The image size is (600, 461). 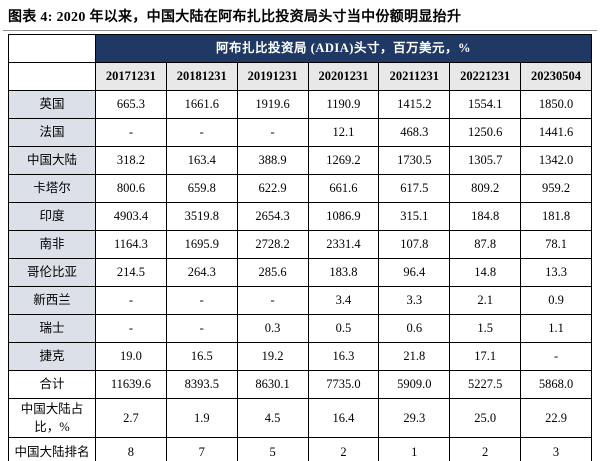 What do you see at coordinates (343, 418) in the screenshot?
I see `data-cell: 16.4` at bounding box center [343, 418].